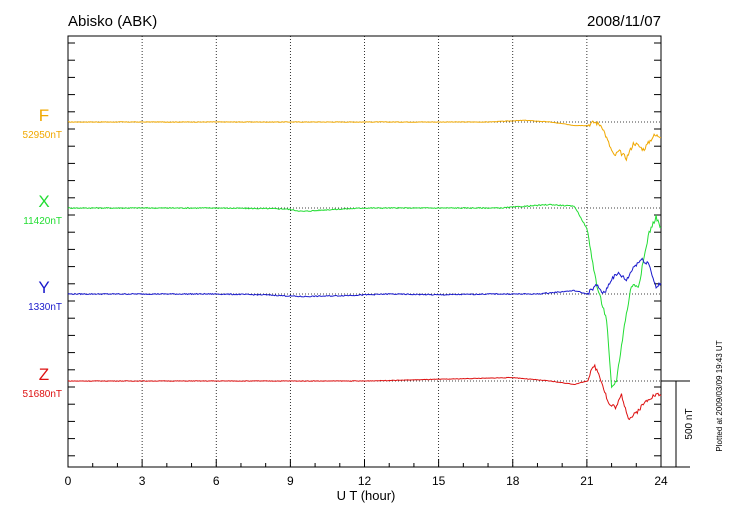  What do you see at coordinates (44, 115) in the screenshot?
I see `series-name-f: F` at bounding box center [44, 115].